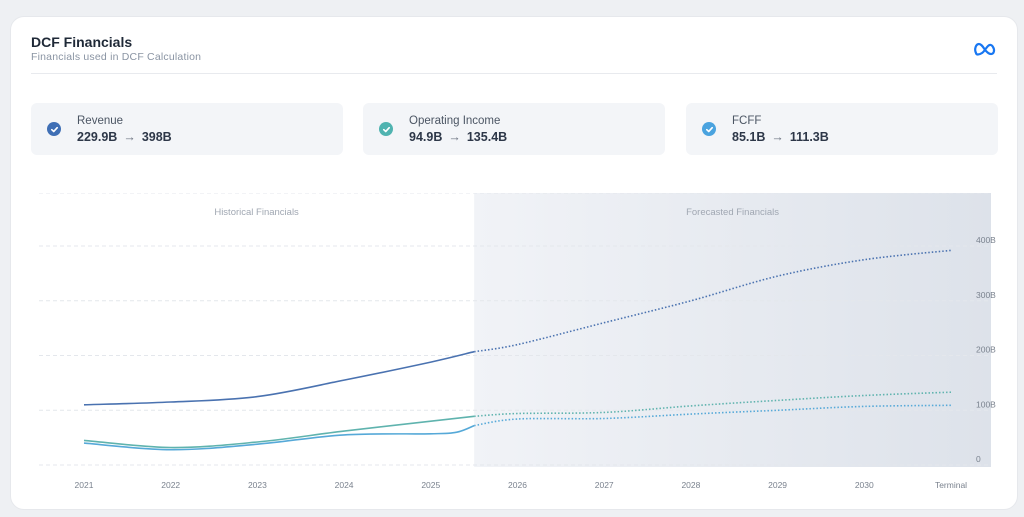  Describe the element at coordinates (777, 485) in the screenshot. I see `x-tick-label: 2029` at that location.